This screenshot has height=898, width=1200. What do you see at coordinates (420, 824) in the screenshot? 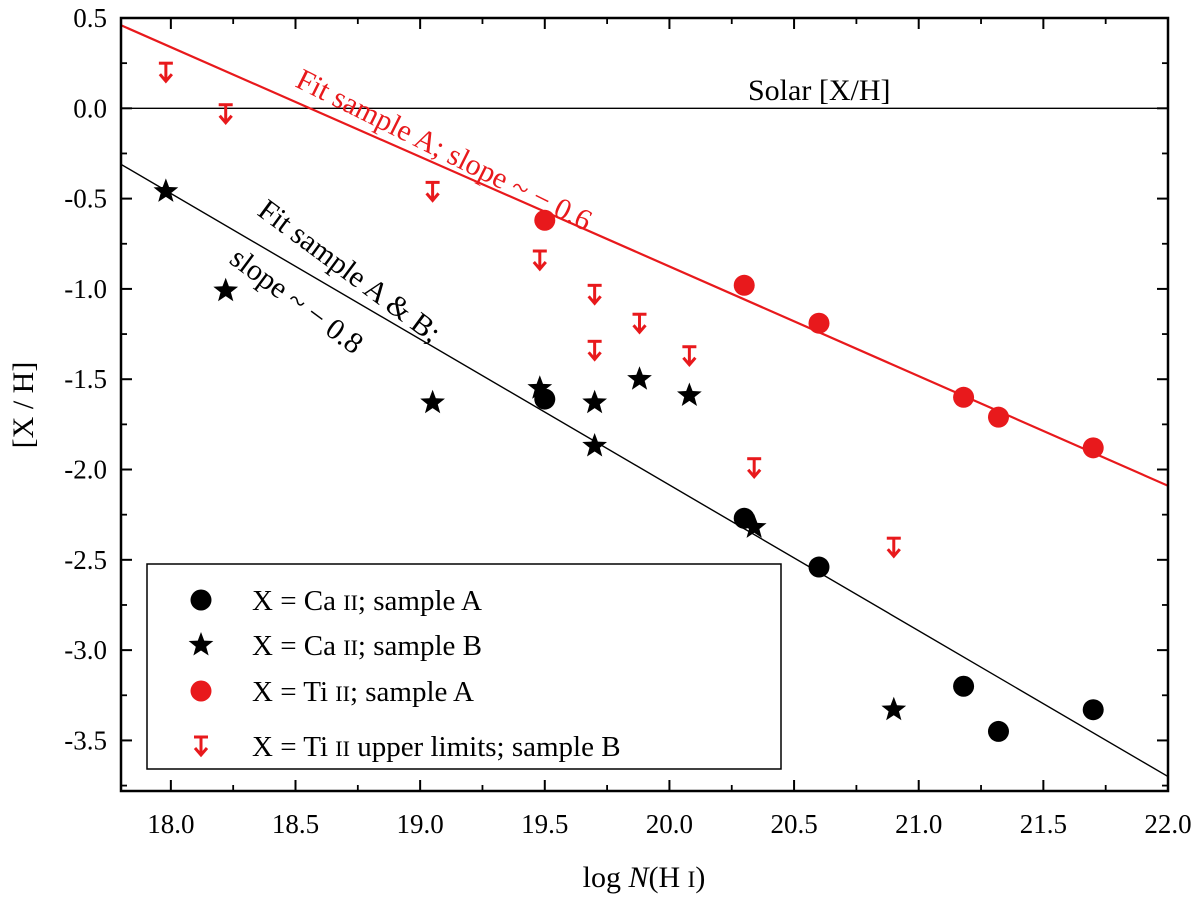
I see `x-tick-label: 19.0` at bounding box center [420, 824].